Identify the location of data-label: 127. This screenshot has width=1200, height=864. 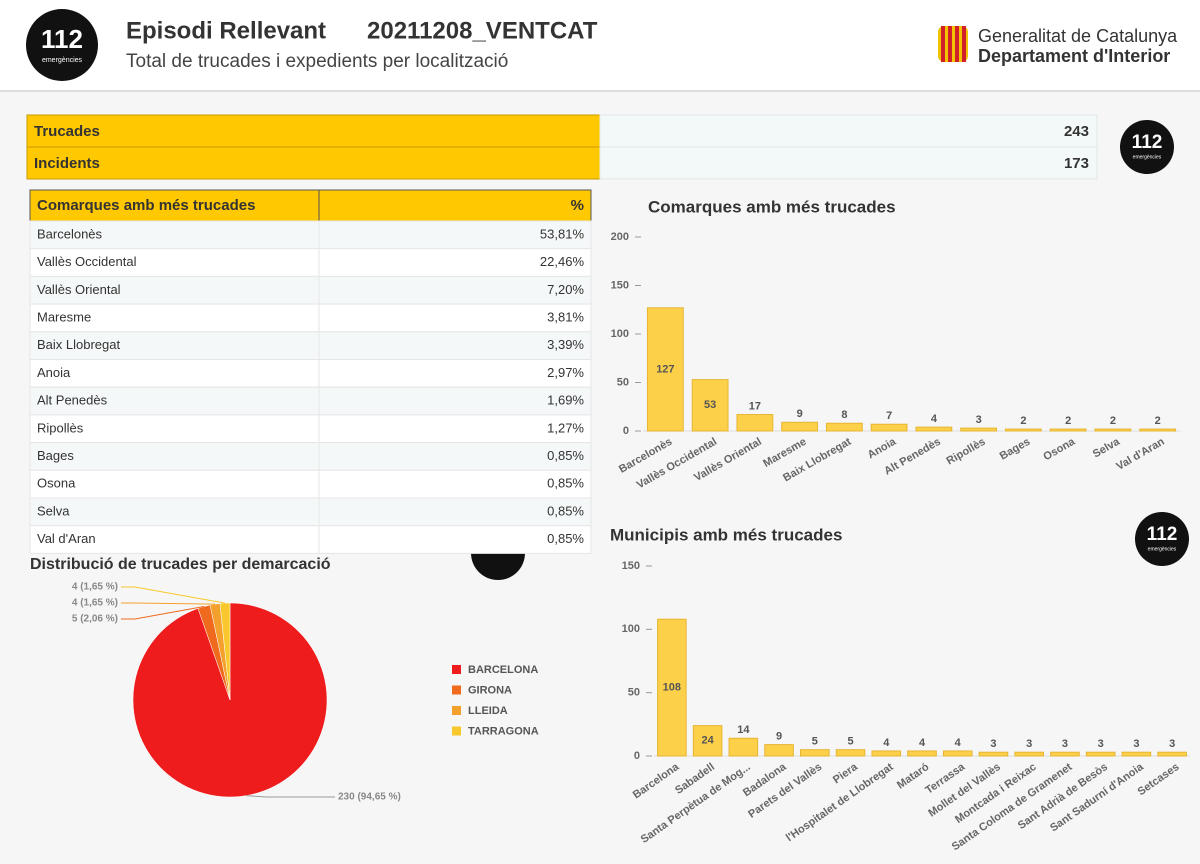
(665, 369).